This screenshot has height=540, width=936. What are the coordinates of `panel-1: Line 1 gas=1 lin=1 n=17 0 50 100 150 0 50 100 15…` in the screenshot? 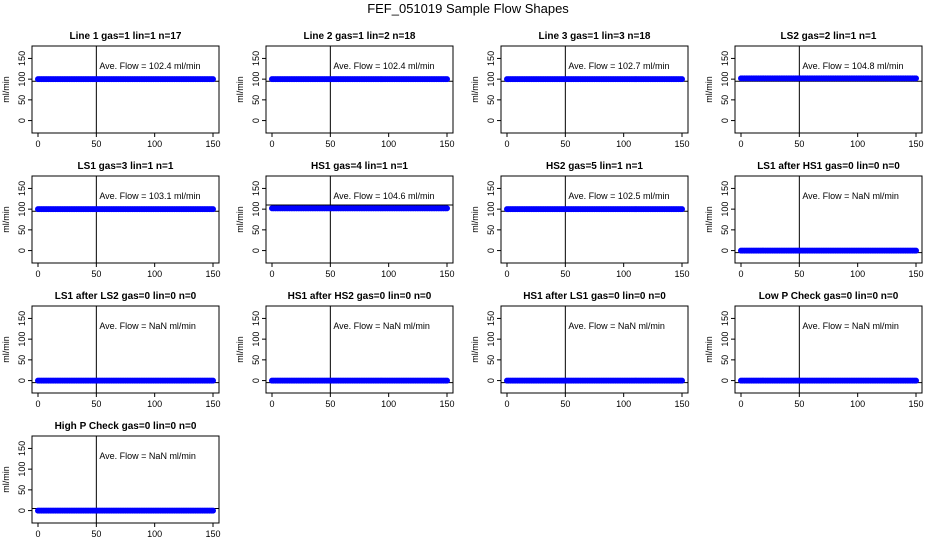 It's located at (111, 90).